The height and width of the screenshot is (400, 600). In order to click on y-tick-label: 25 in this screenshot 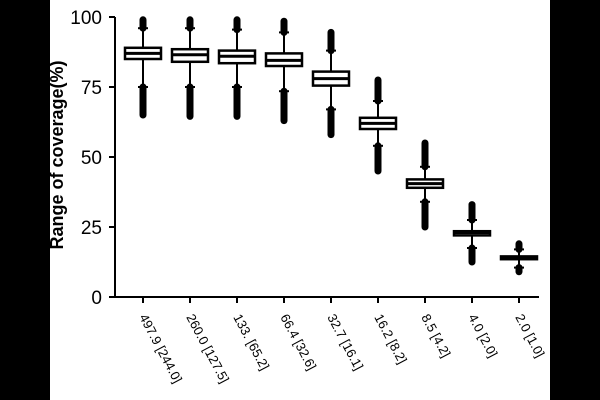, I will do `click(91, 228)`.